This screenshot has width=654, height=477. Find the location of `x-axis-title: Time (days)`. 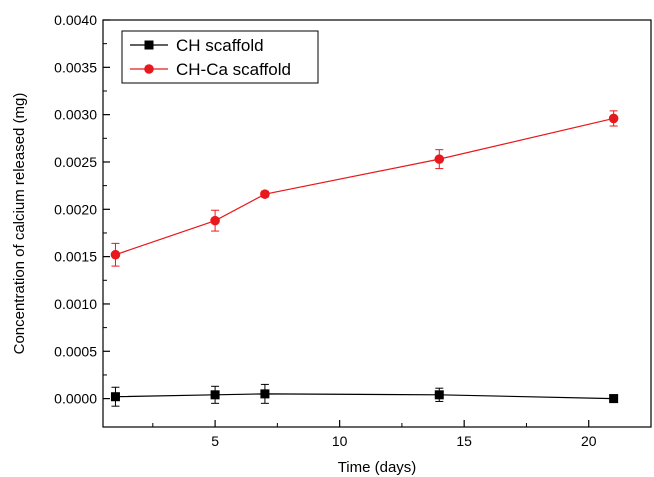

x-axis-title: Time (days) is located at coordinates (377, 467).